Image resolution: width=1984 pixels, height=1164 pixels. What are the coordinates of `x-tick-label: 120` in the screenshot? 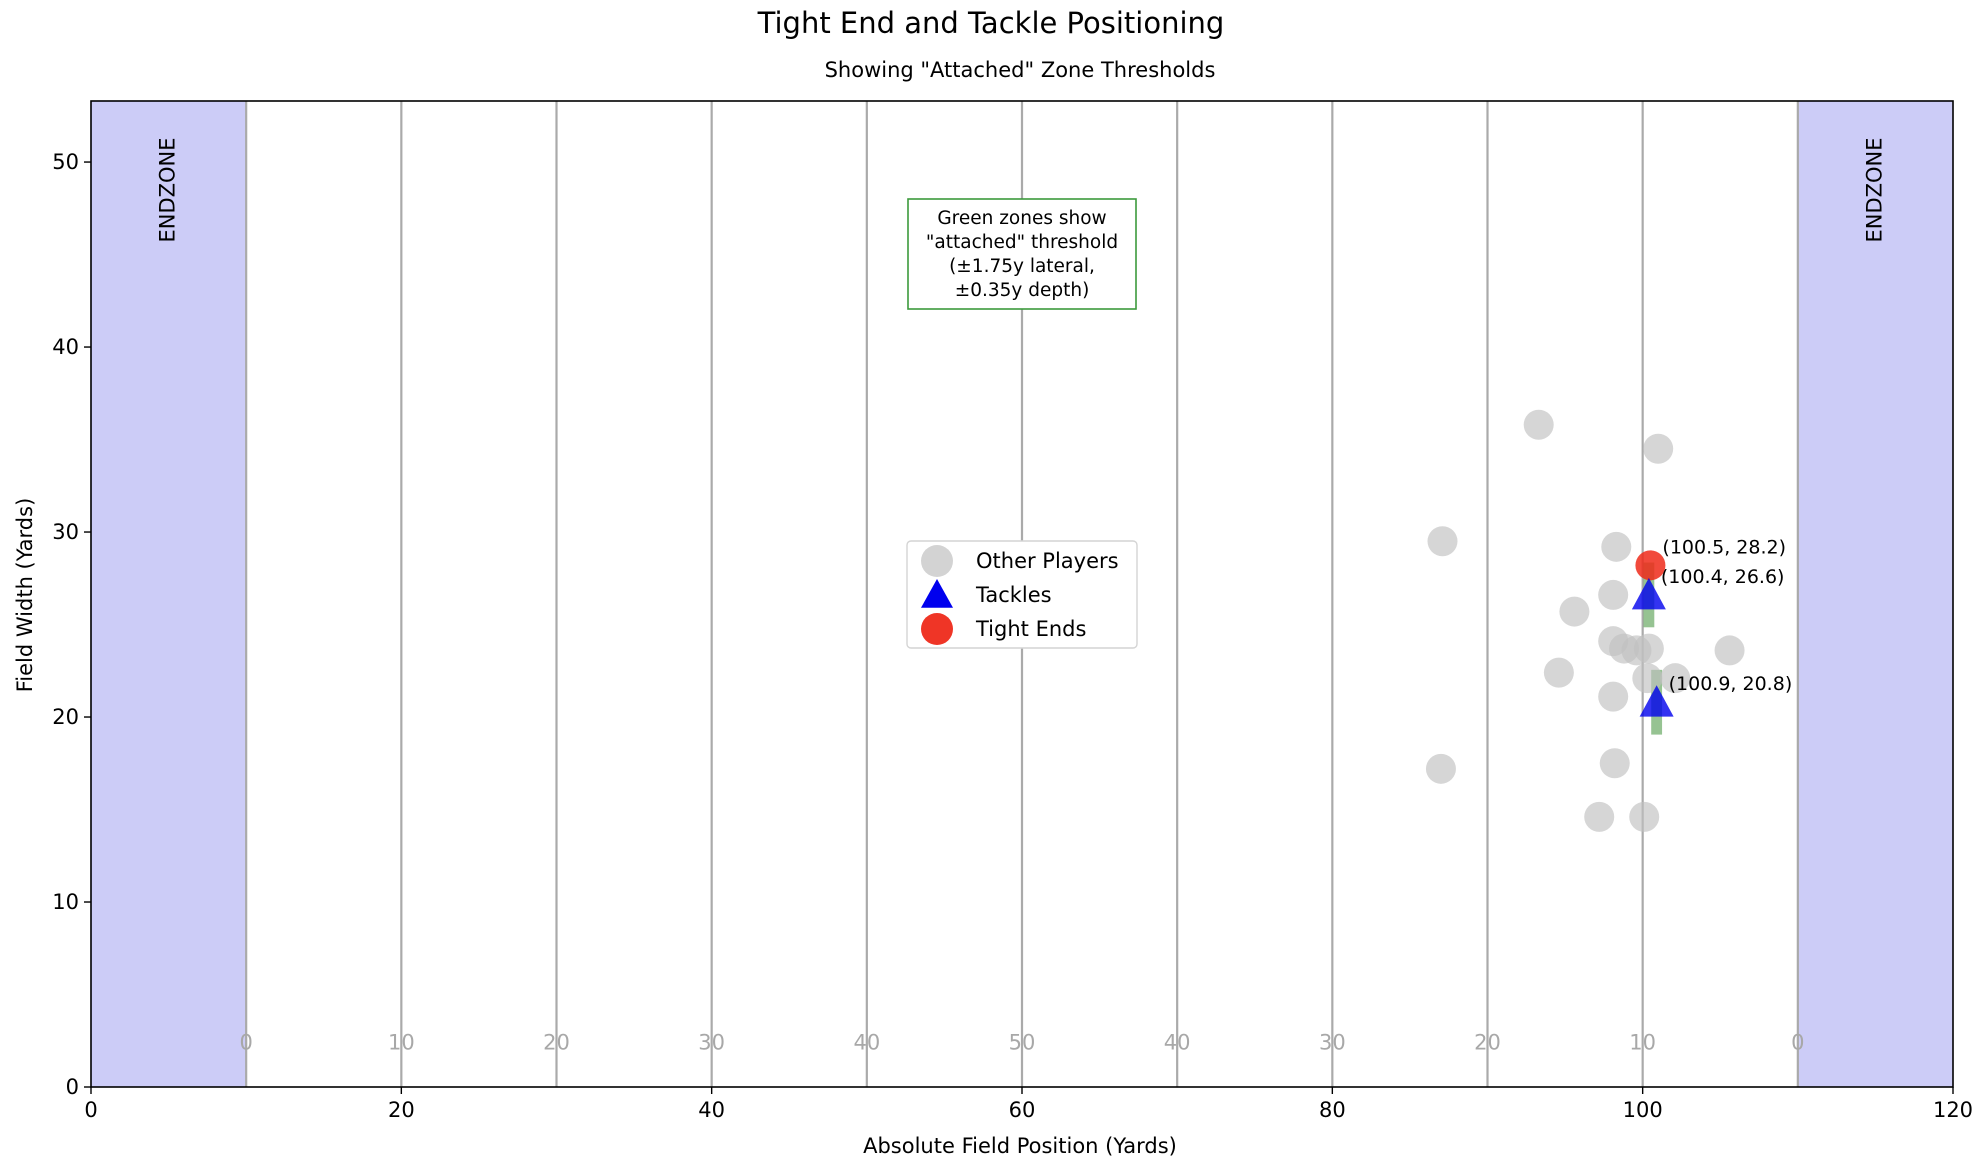 It's located at (1953, 1110).